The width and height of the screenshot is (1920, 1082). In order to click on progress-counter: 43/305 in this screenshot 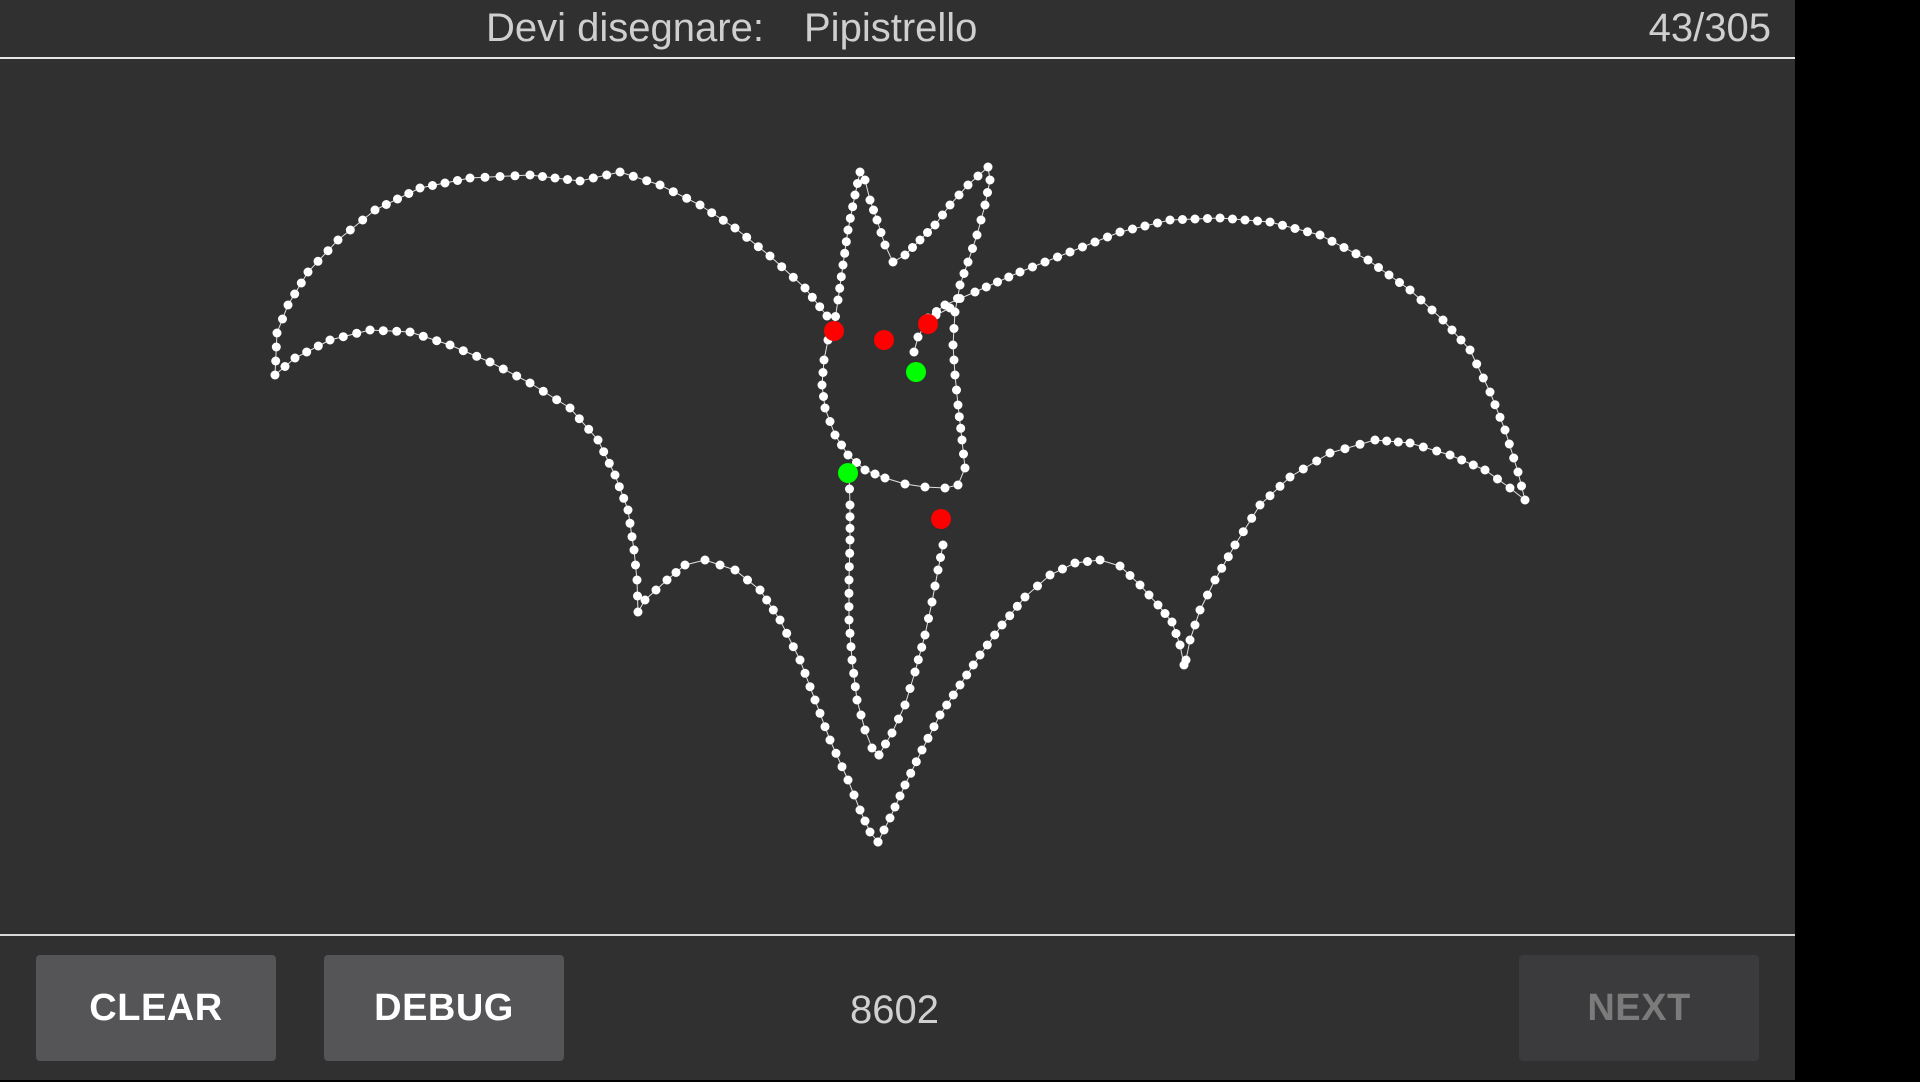, I will do `click(1709, 28)`.